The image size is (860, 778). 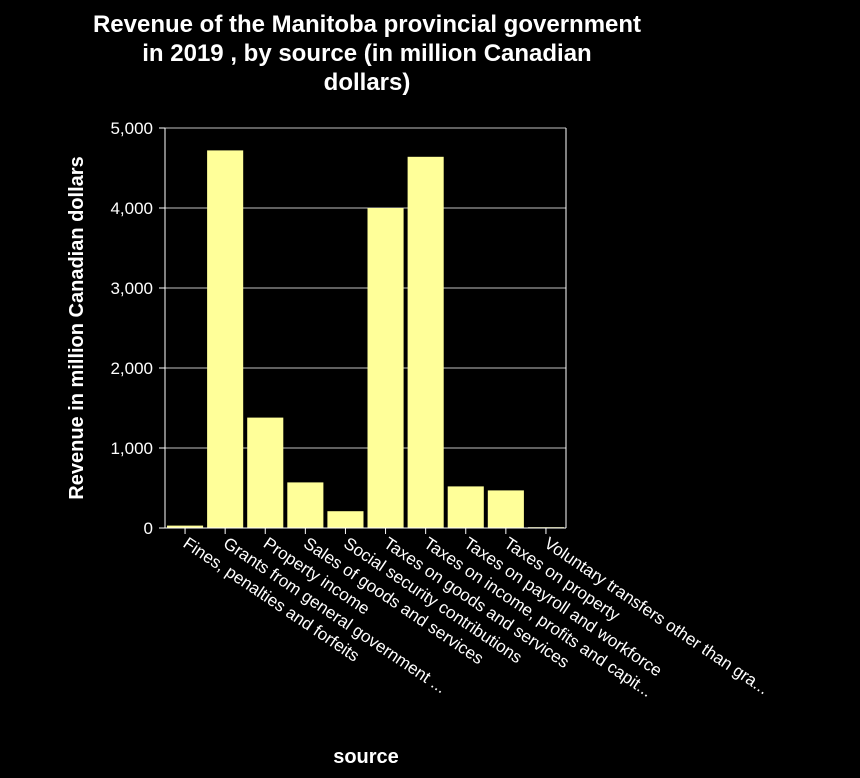 What do you see at coordinates (367, 82) in the screenshot?
I see `chart-title-line-3: dollars)` at bounding box center [367, 82].